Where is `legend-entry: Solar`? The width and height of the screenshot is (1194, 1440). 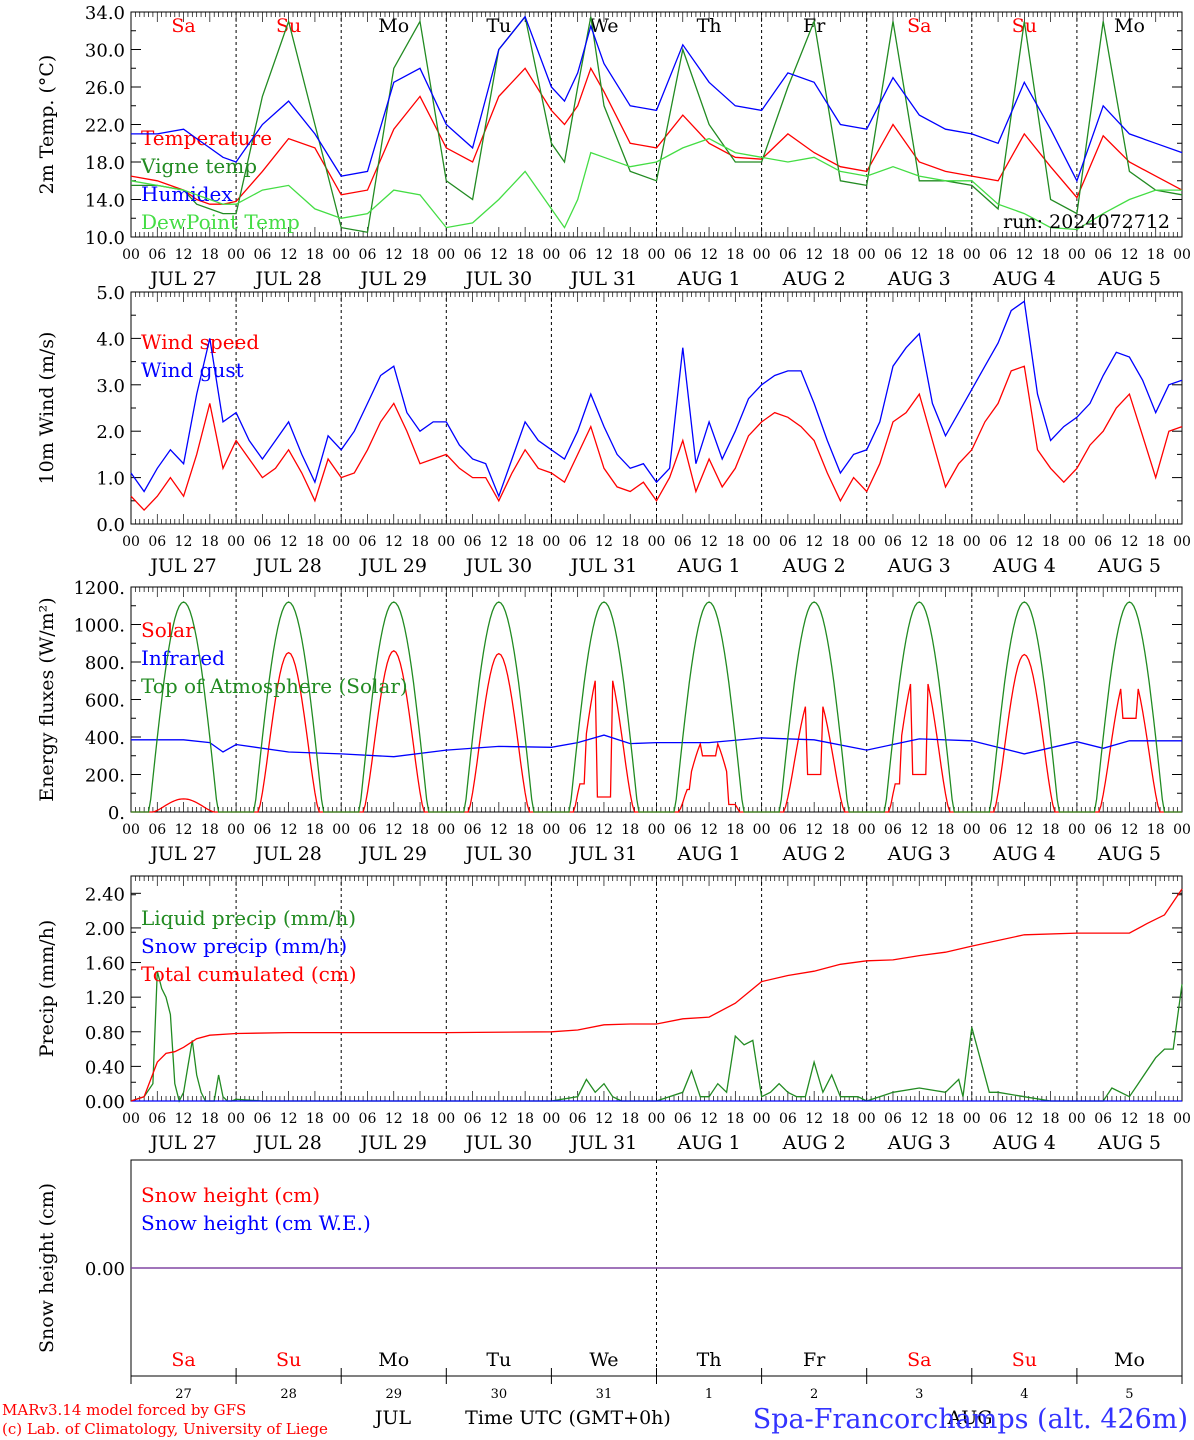
legend-entry: Solar is located at coordinates (168, 630).